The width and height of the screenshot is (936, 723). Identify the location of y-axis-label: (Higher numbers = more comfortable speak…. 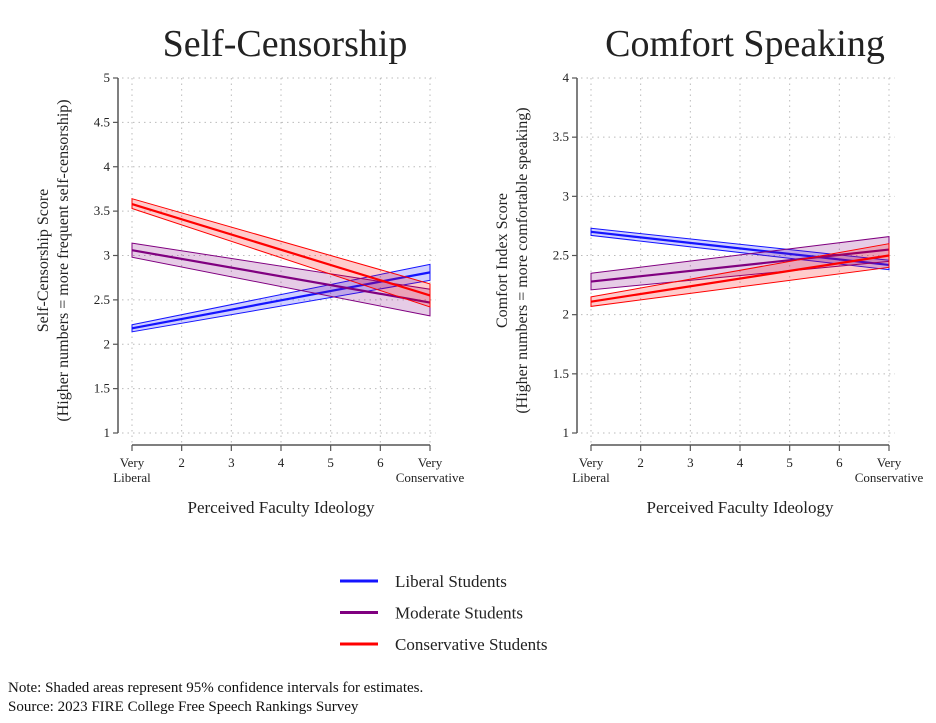
(522, 260).